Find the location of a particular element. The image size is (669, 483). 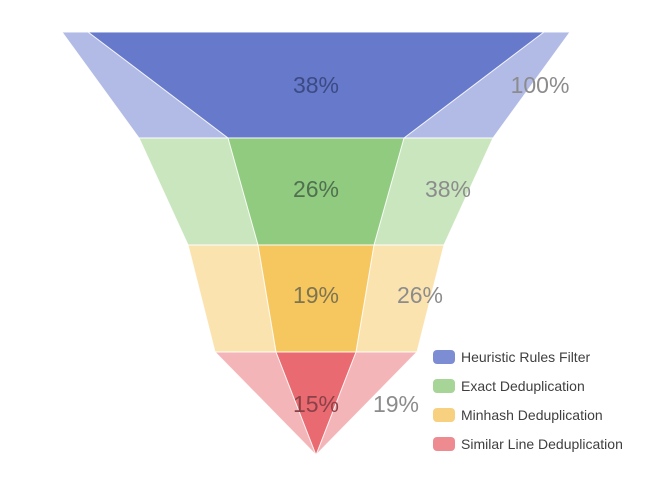

legend-item-minhash-deduplication: Minhash Deduplication is located at coordinates (528, 415).